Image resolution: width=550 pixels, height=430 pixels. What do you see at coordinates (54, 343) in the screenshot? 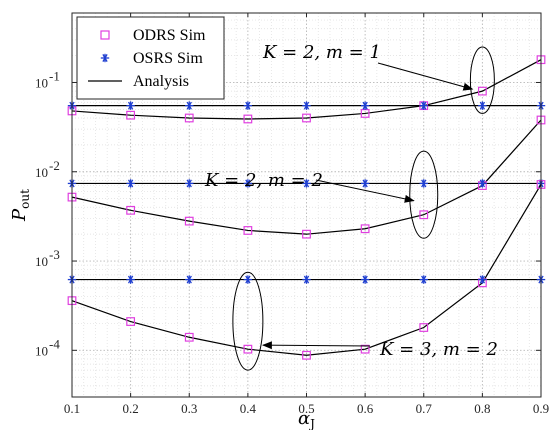
I see `y-tick-exponent: -4` at bounding box center [54, 343].